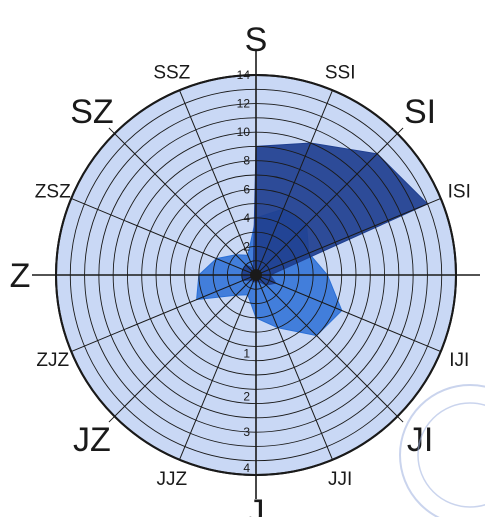  Describe the element at coordinates (459, 360) in the screenshot. I see `direction-label-IJI: IJI` at that location.